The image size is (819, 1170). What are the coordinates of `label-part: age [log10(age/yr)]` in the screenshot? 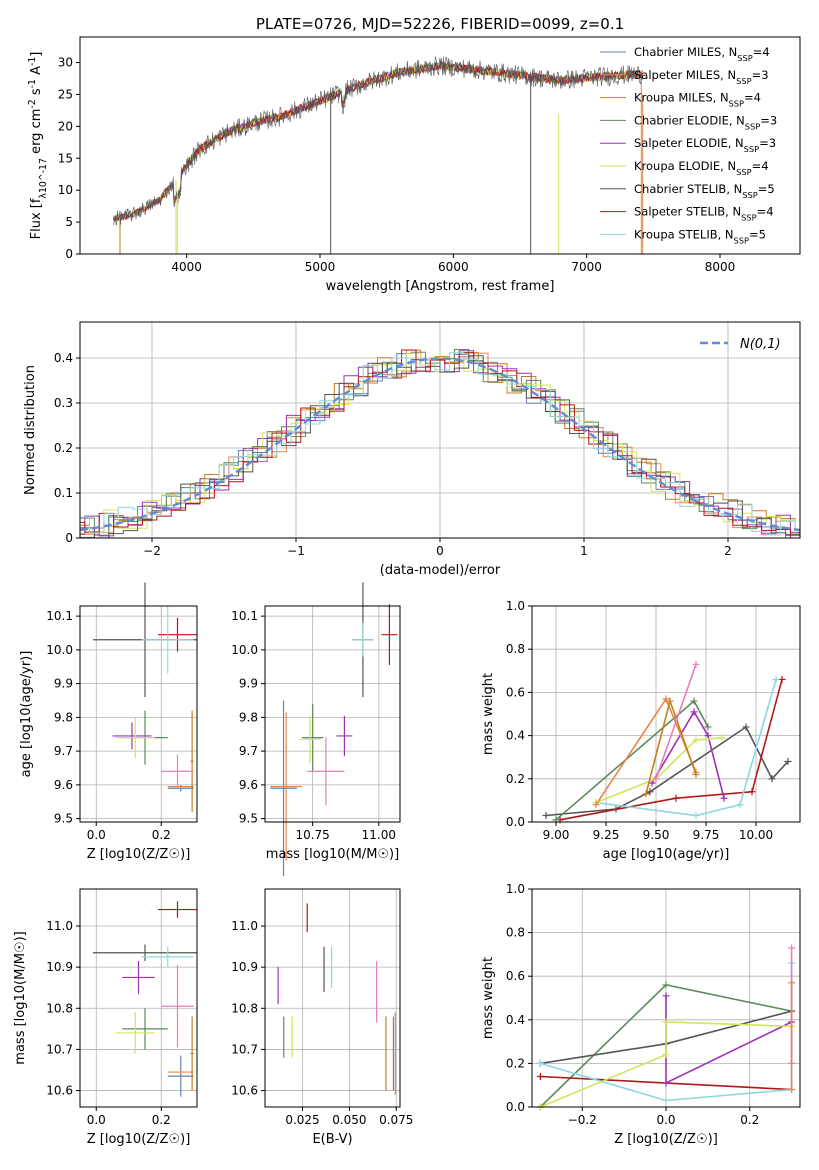 It's located at (666, 854).